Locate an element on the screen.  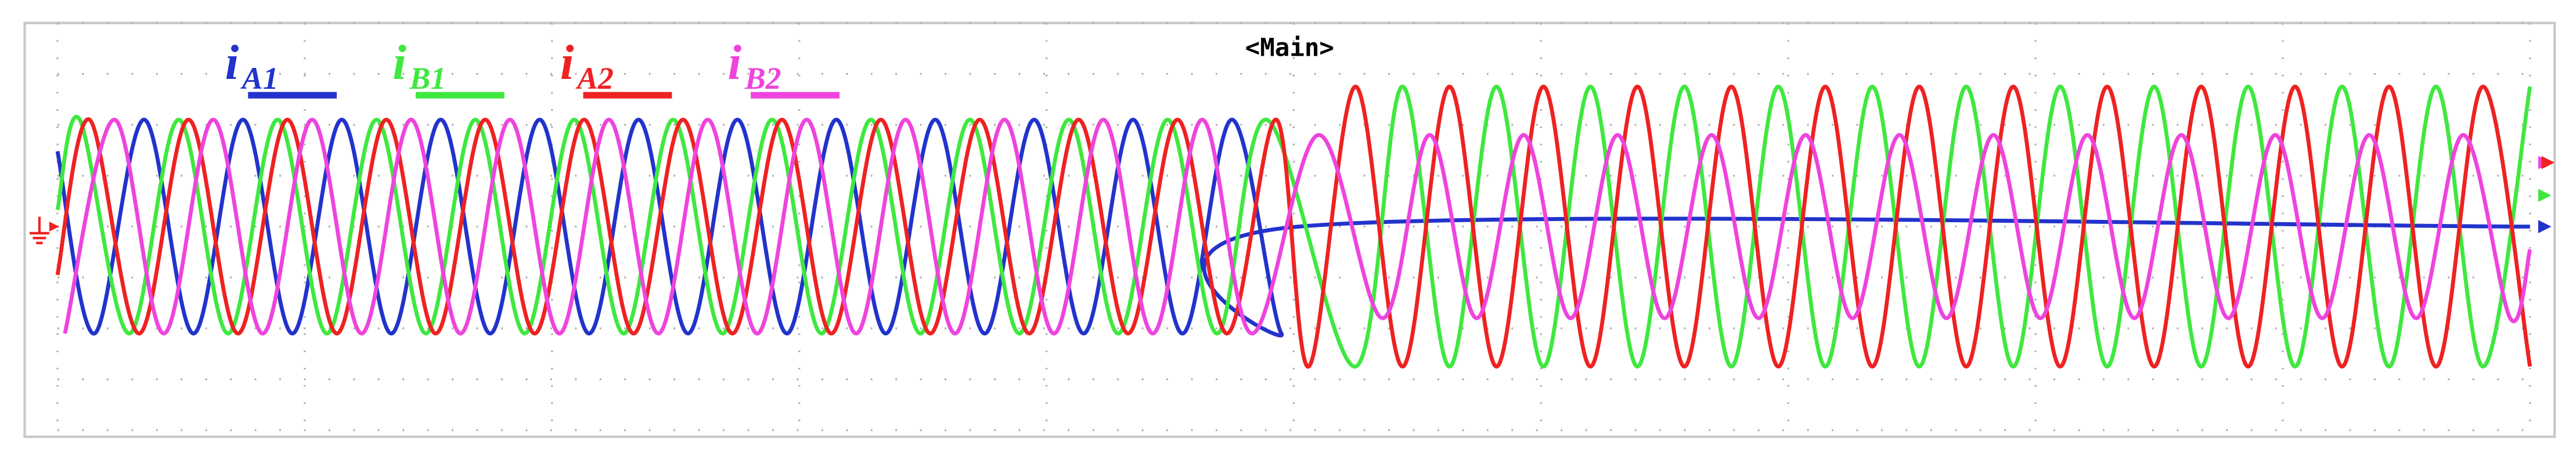
legend-label: i B2 is located at coordinates (754, 65).